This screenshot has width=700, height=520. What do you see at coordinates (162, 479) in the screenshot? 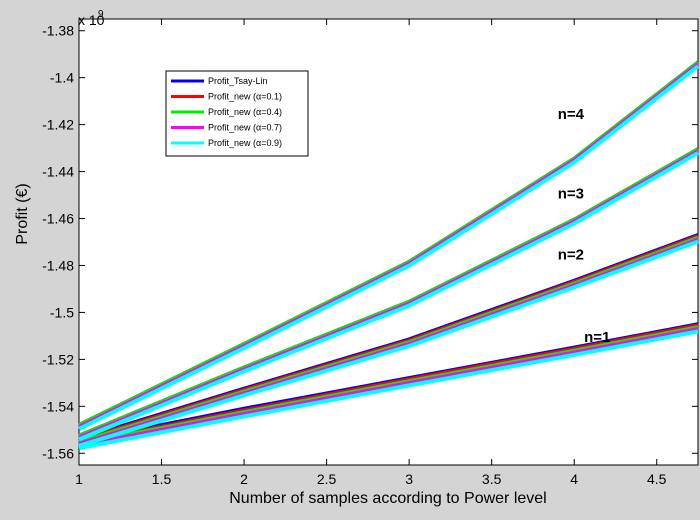
I see `x-tick-label: 1.5` at bounding box center [162, 479].